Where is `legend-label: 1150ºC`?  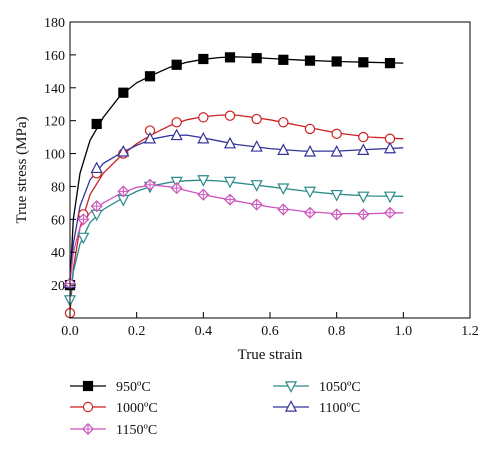 legend-label: 1150ºC is located at coordinates (136, 430).